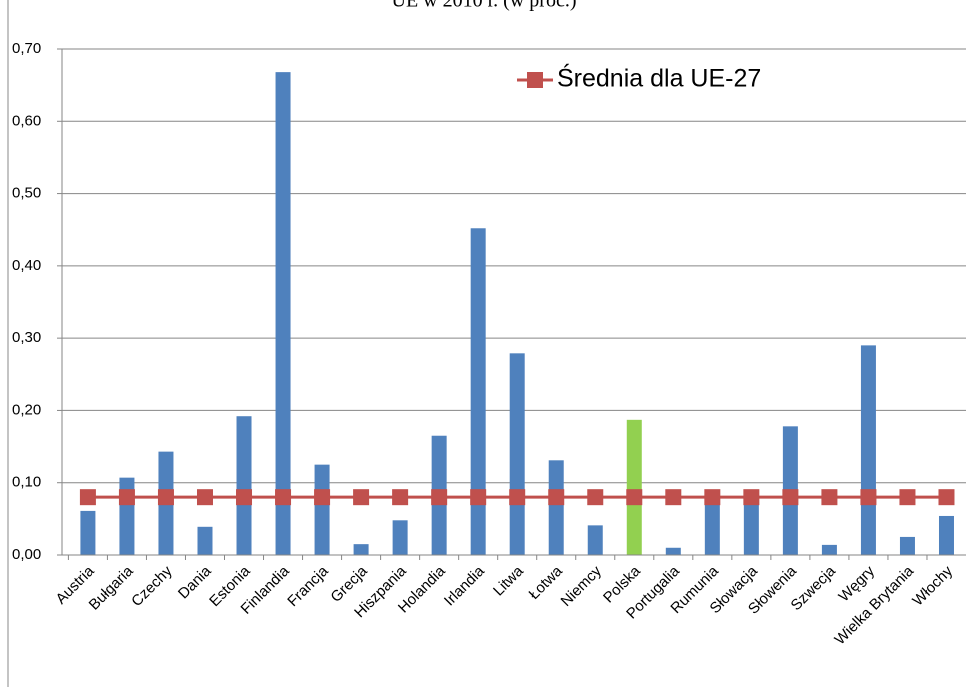 Image resolution: width=968 pixels, height=687 pixels. I want to click on y-tick-label: 0,60, so click(26, 120).